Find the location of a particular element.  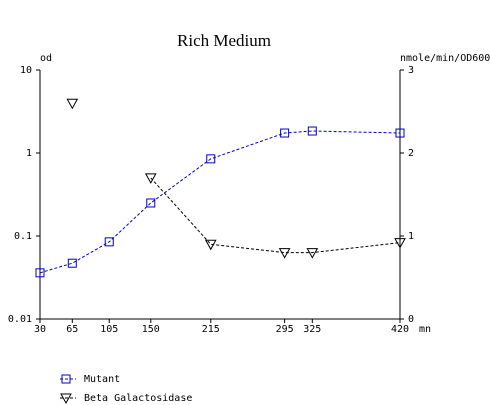

y-axis-label: od is located at coordinates (46, 58).